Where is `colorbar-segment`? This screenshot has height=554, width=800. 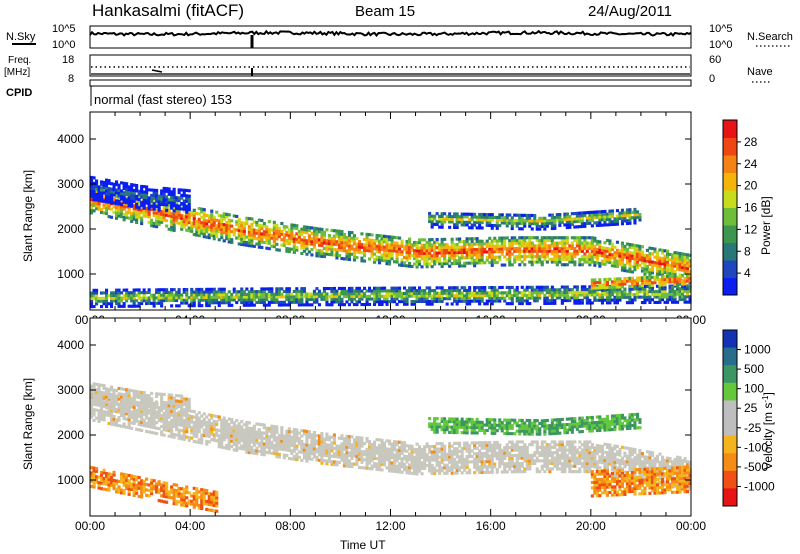
colorbar-segment is located at coordinates (730, 269).